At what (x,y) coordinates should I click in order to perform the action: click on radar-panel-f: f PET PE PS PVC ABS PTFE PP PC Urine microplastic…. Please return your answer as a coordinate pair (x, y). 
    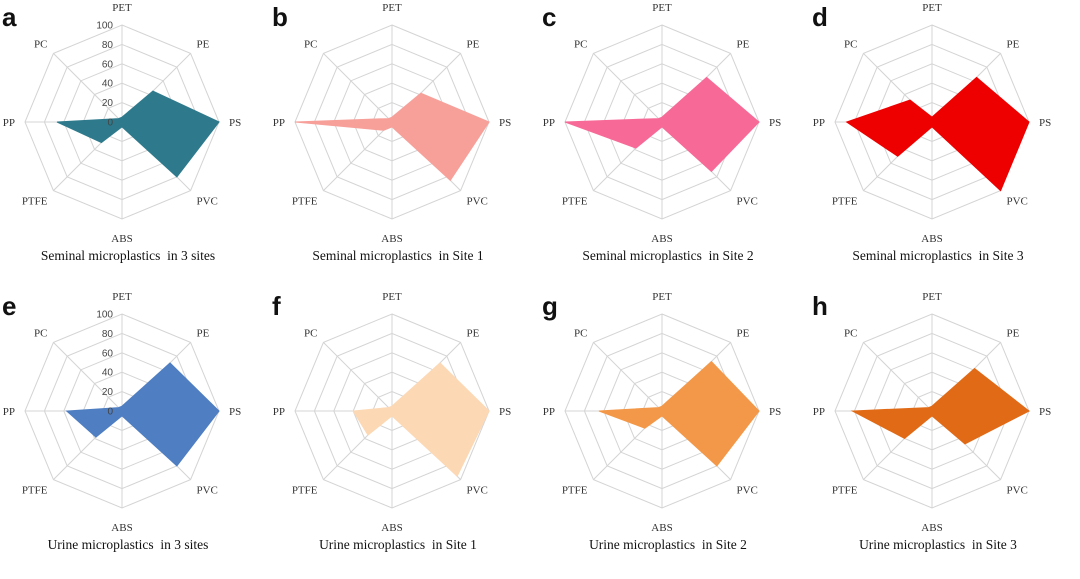
    Looking at the image, I should click on (405, 434).